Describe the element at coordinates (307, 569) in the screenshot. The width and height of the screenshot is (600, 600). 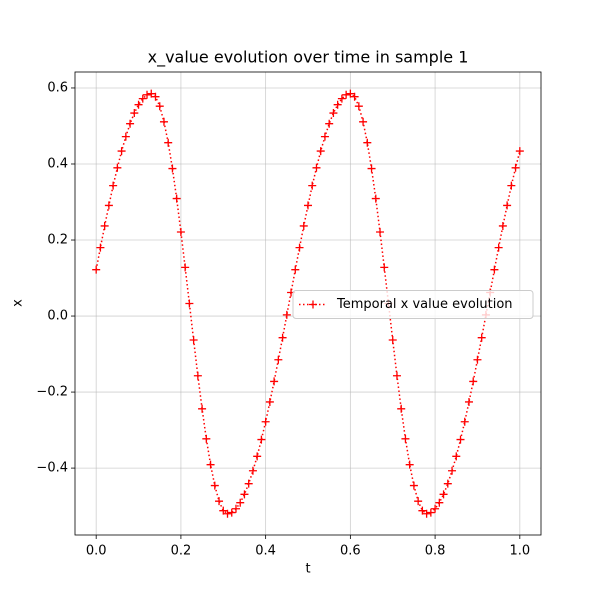
I see `x-axis-label: t` at that location.